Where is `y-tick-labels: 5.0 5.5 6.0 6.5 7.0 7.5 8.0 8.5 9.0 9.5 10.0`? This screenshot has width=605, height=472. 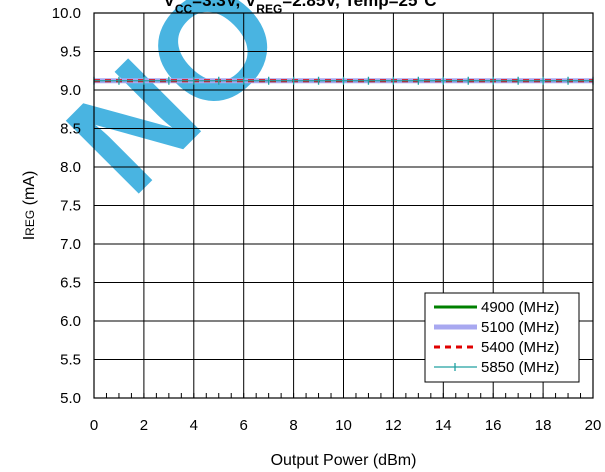
y-tick-labels: 5.0 5.5 6.0 6.5 7.0 7.5 8.0 8.5 9.0 9.5 10.0 is located at coordinates (66, 206).